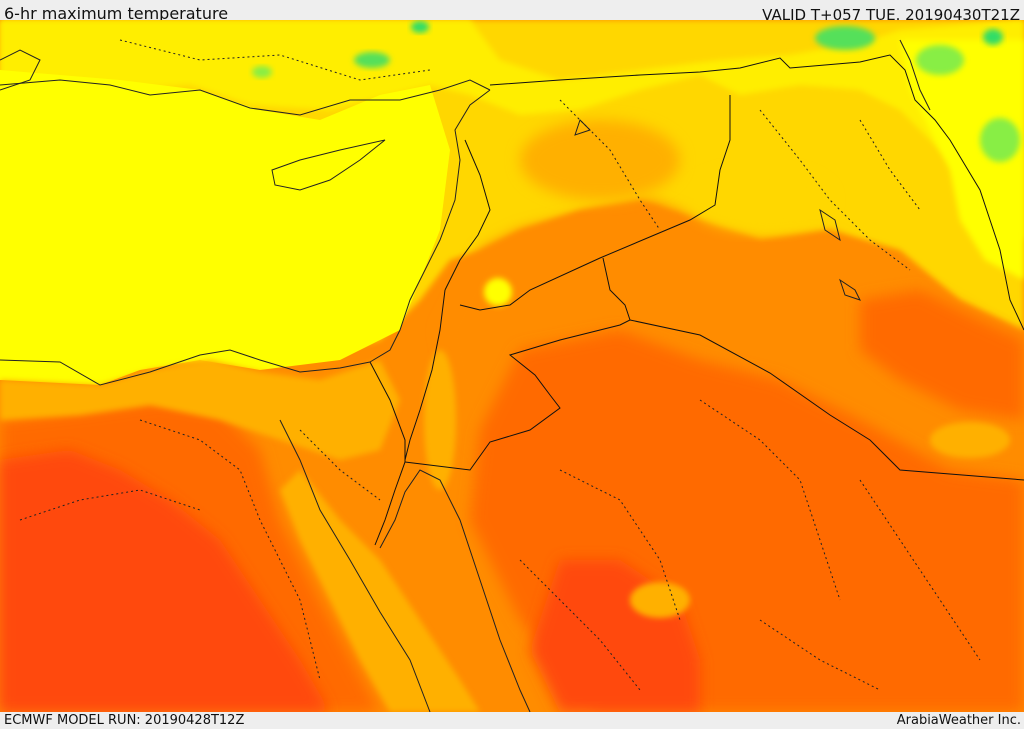 The width and height of the screenshot is (1024, 729). What do you see at coordinates (380, 591) in the screenshot?
I see `red-sea-zone` at bounding box center [380, 591].